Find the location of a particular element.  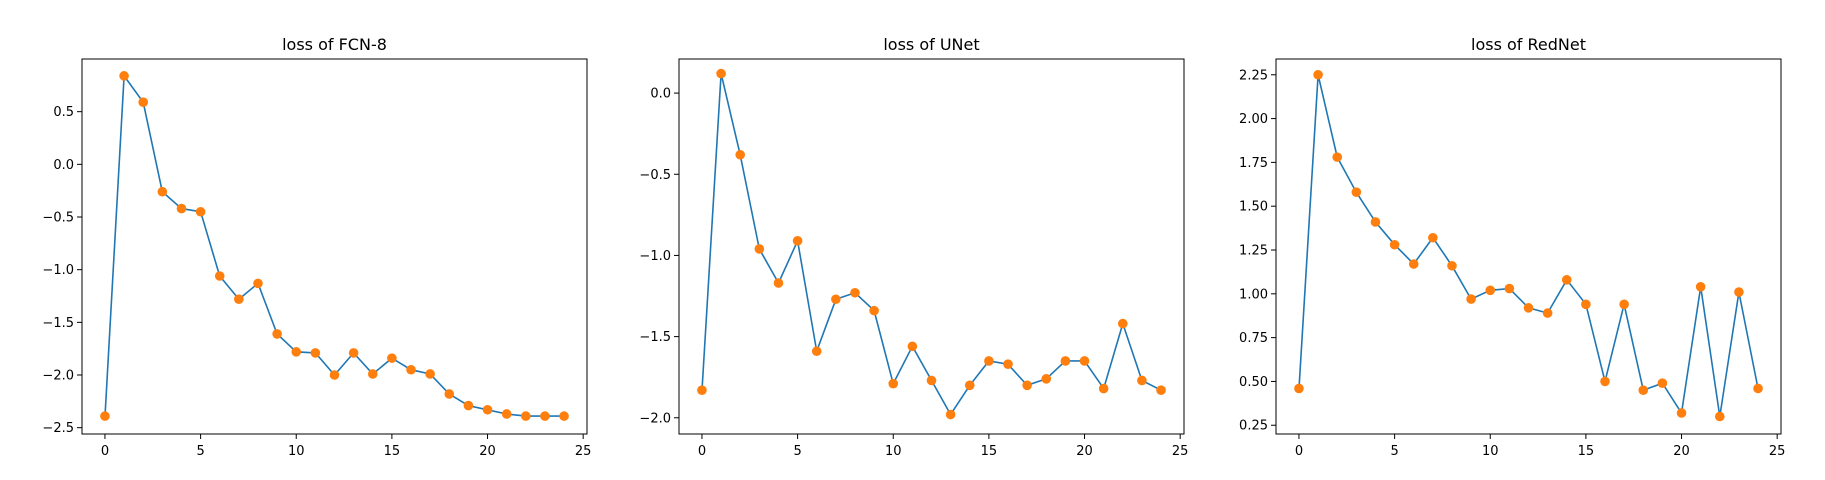

y-tick-label: −0.5 is located at coordinates (58, 218).